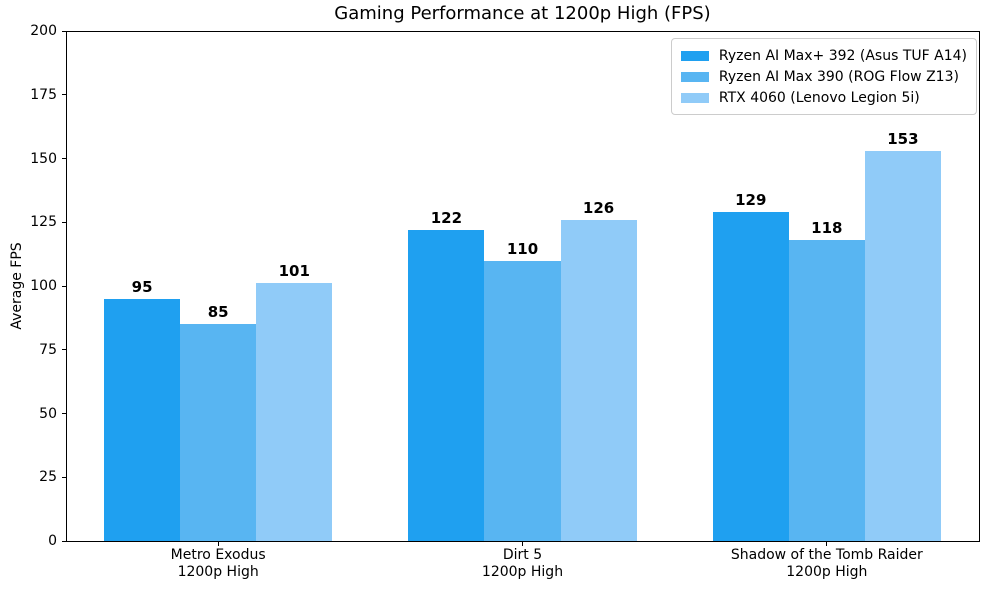 Image resolution: width=989 pixels, height=590 pixels. What do you see at coordinates (48, 413) in the screenshot?
I see `y-tick-label: 50` at bounding box center [48, 413].